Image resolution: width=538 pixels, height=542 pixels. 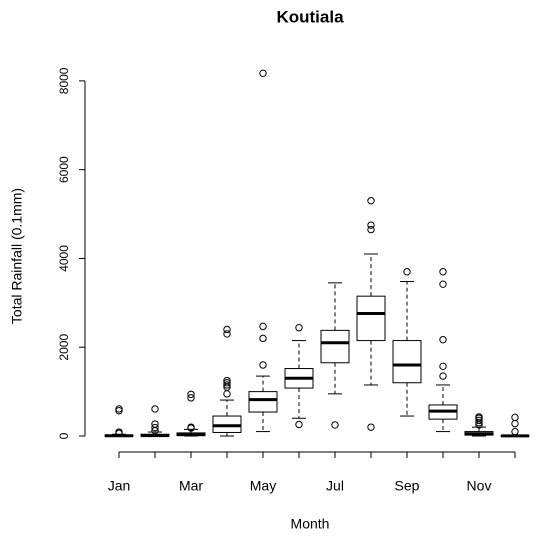 What do you see at coordinates (119, 486) in the screenshot?
I see `x-tick-label: Jan` at bounding box center [119, 486].